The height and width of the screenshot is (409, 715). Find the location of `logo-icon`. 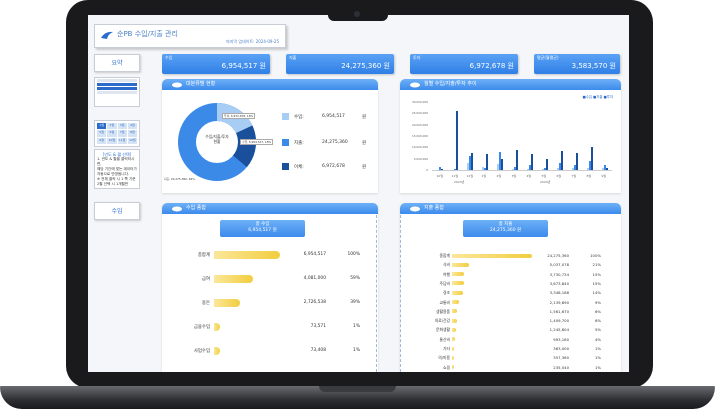

logo-icon is located at coordinates (107, 35).